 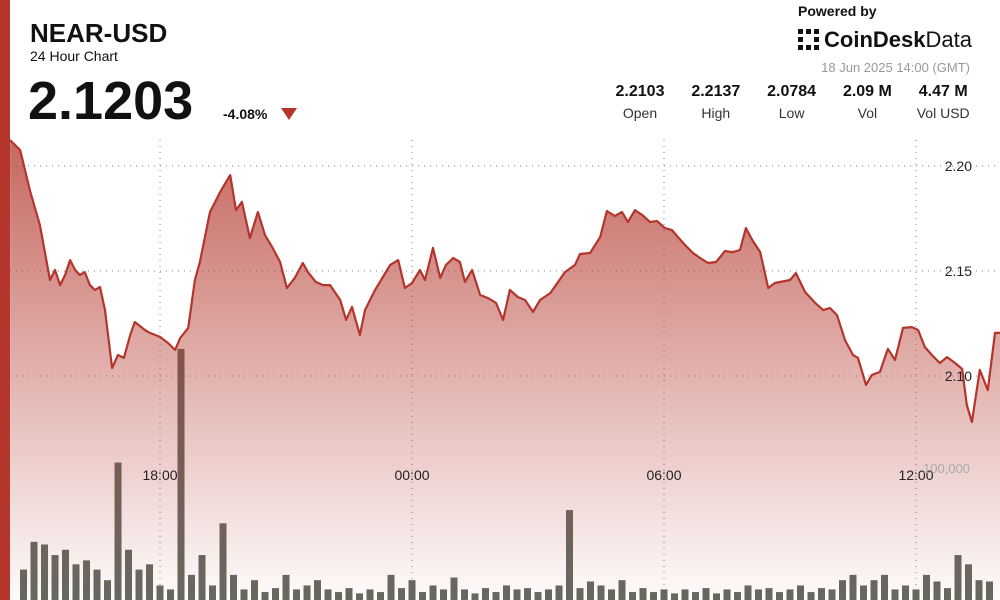 I want to click on stat-value: 2.2137, so click(x=715, y=91).